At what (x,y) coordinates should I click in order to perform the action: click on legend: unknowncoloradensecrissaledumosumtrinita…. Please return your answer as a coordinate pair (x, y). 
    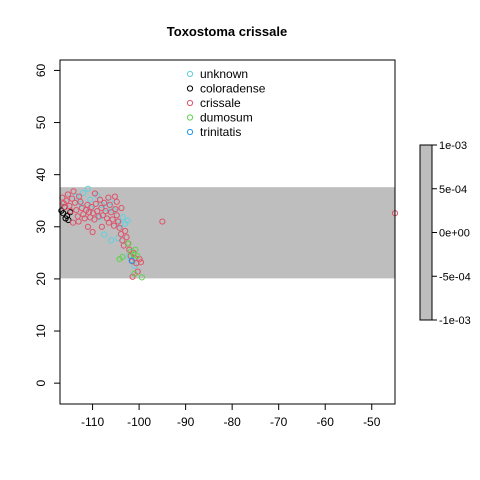
    Looking at the image, I should click on (226, 103).